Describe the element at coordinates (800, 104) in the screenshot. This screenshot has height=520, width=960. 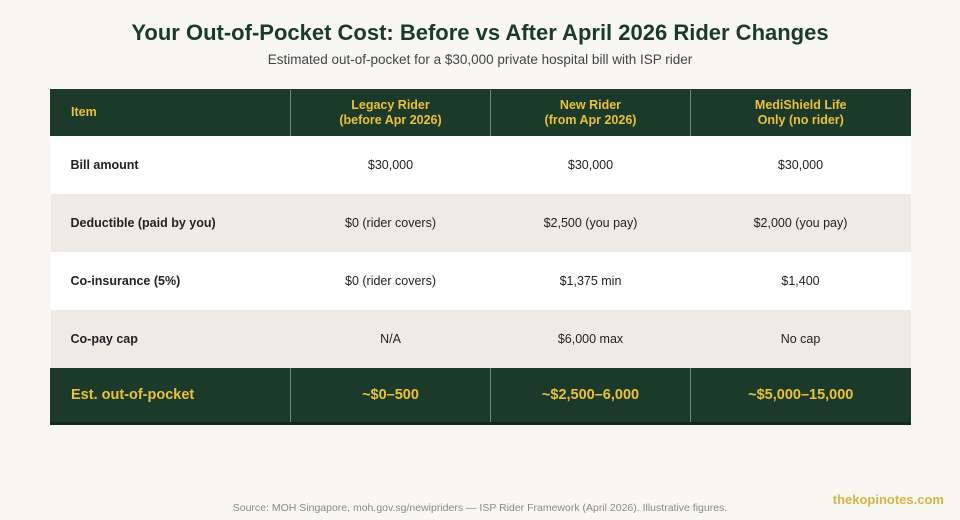
I see `header-medishield-only-line-1: MediShield Life` at that location.